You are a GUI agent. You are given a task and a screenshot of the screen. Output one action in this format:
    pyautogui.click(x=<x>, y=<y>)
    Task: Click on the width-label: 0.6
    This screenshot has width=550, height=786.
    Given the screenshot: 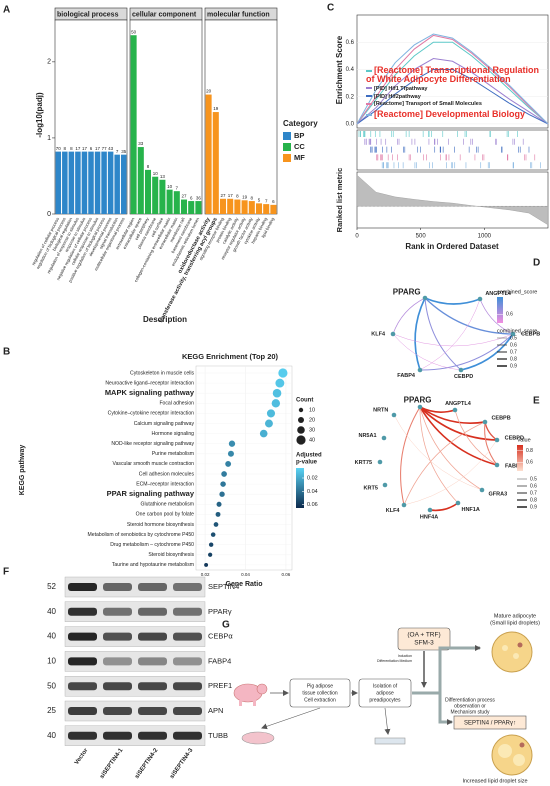 What is the action you would take?
    pyautogui.click(x=533, y=486)
    